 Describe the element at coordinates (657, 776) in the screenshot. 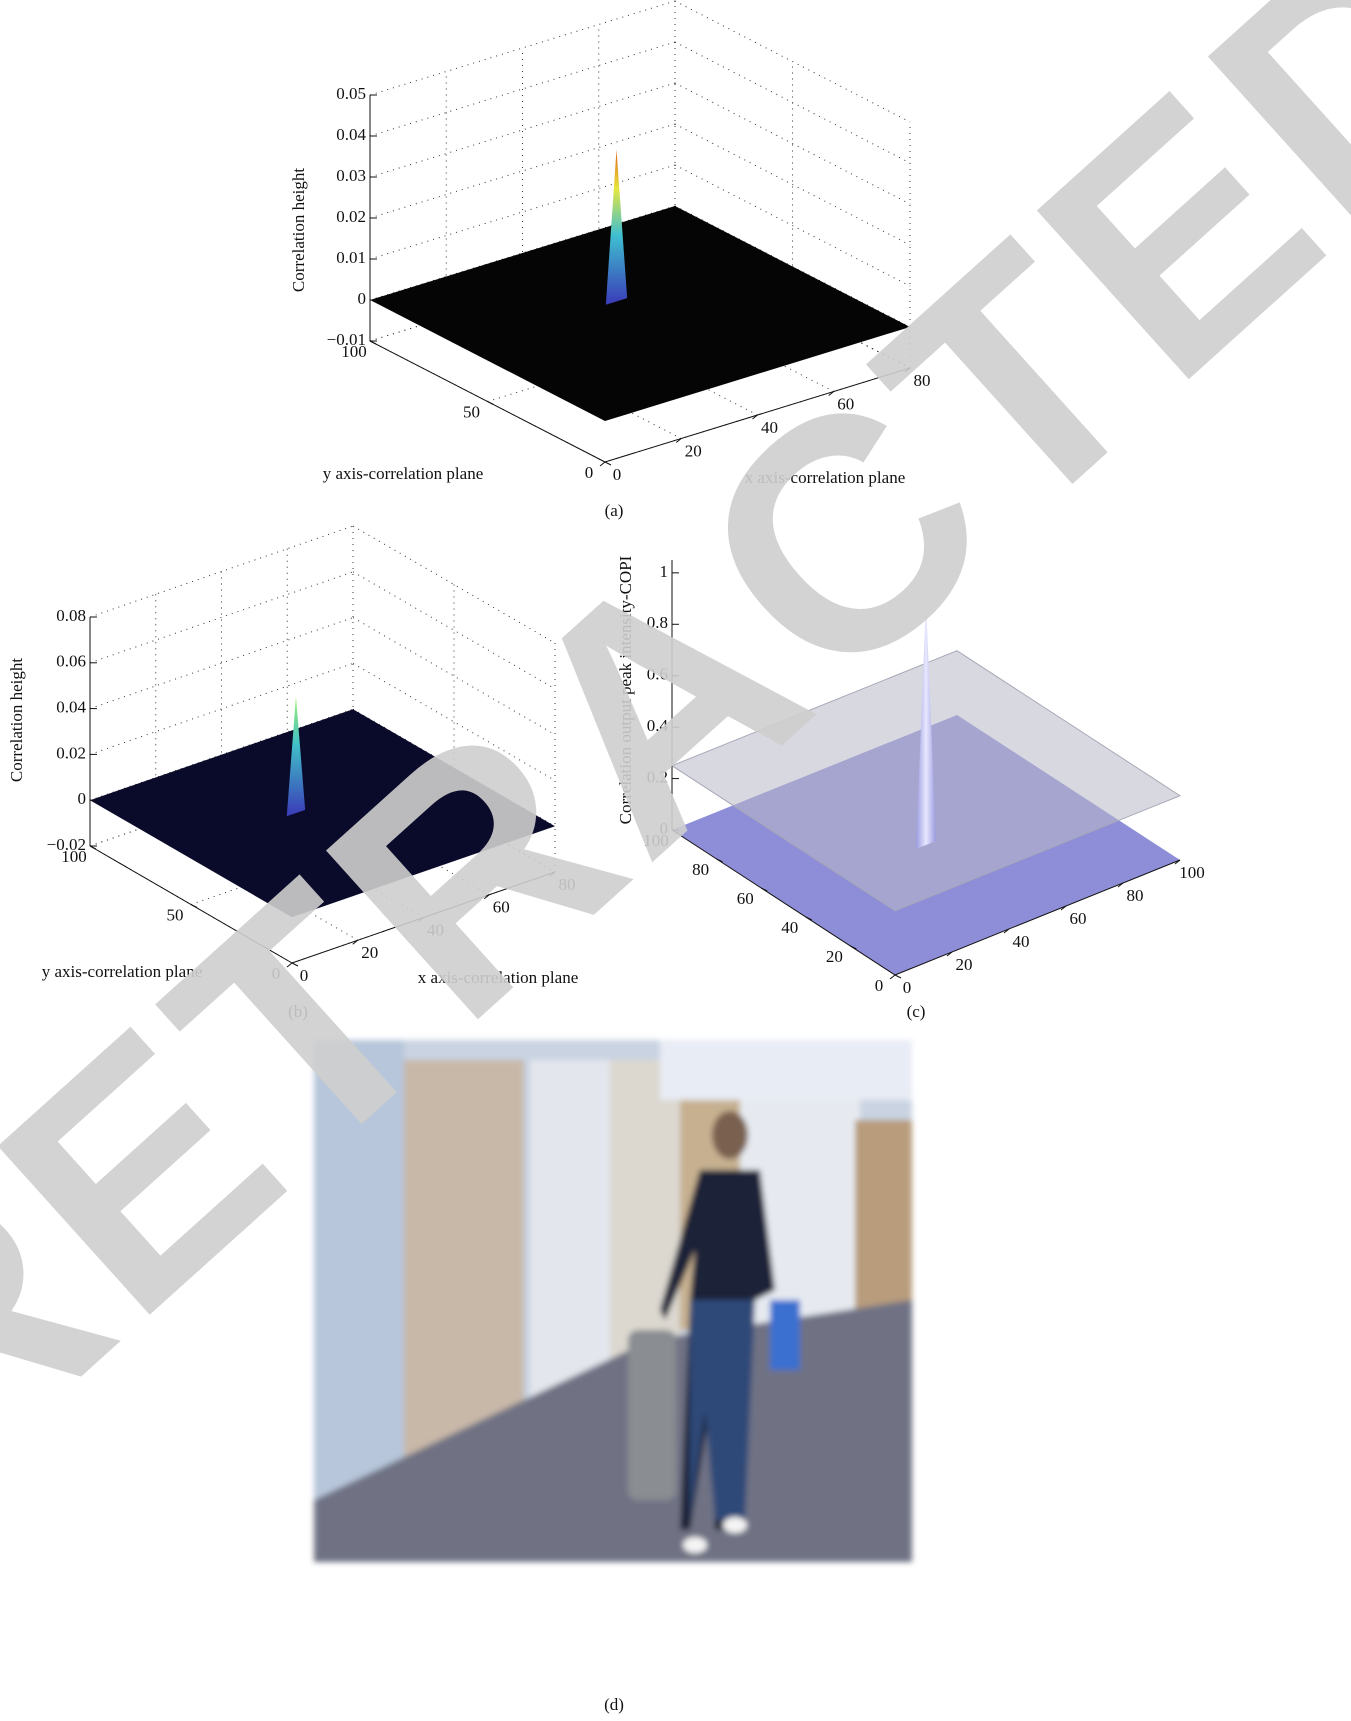

I see `z-tick-label: 0.2` at that location.